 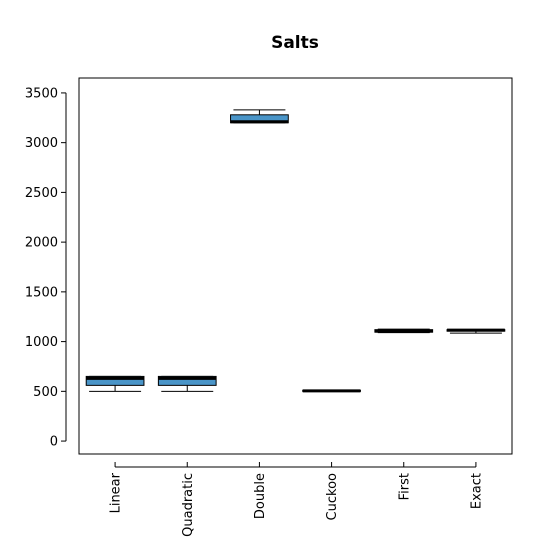 What do you see at coordinates (41, 342) in the screenshot?
I see `y-tick-label: 1000` at bounding box center [41, 342].